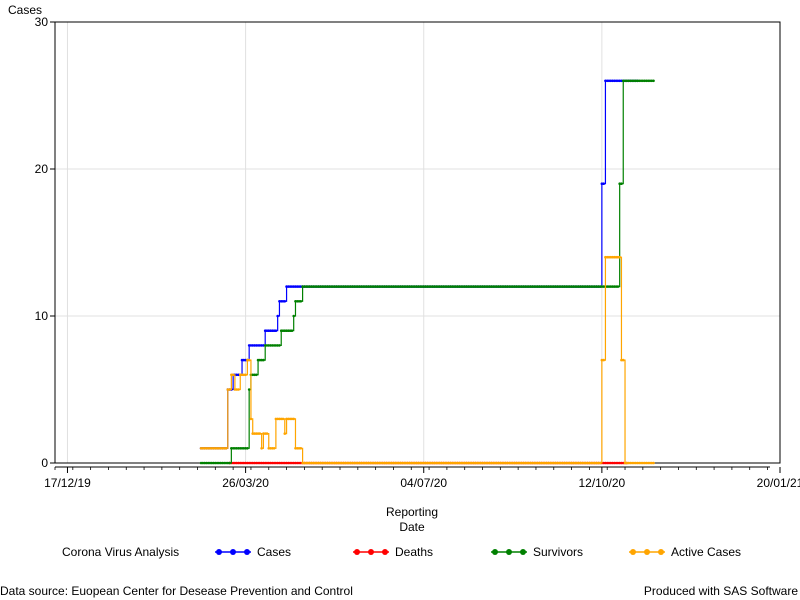  I want to click on x-axis-label-line-1: Reporting, so click(412, 512).